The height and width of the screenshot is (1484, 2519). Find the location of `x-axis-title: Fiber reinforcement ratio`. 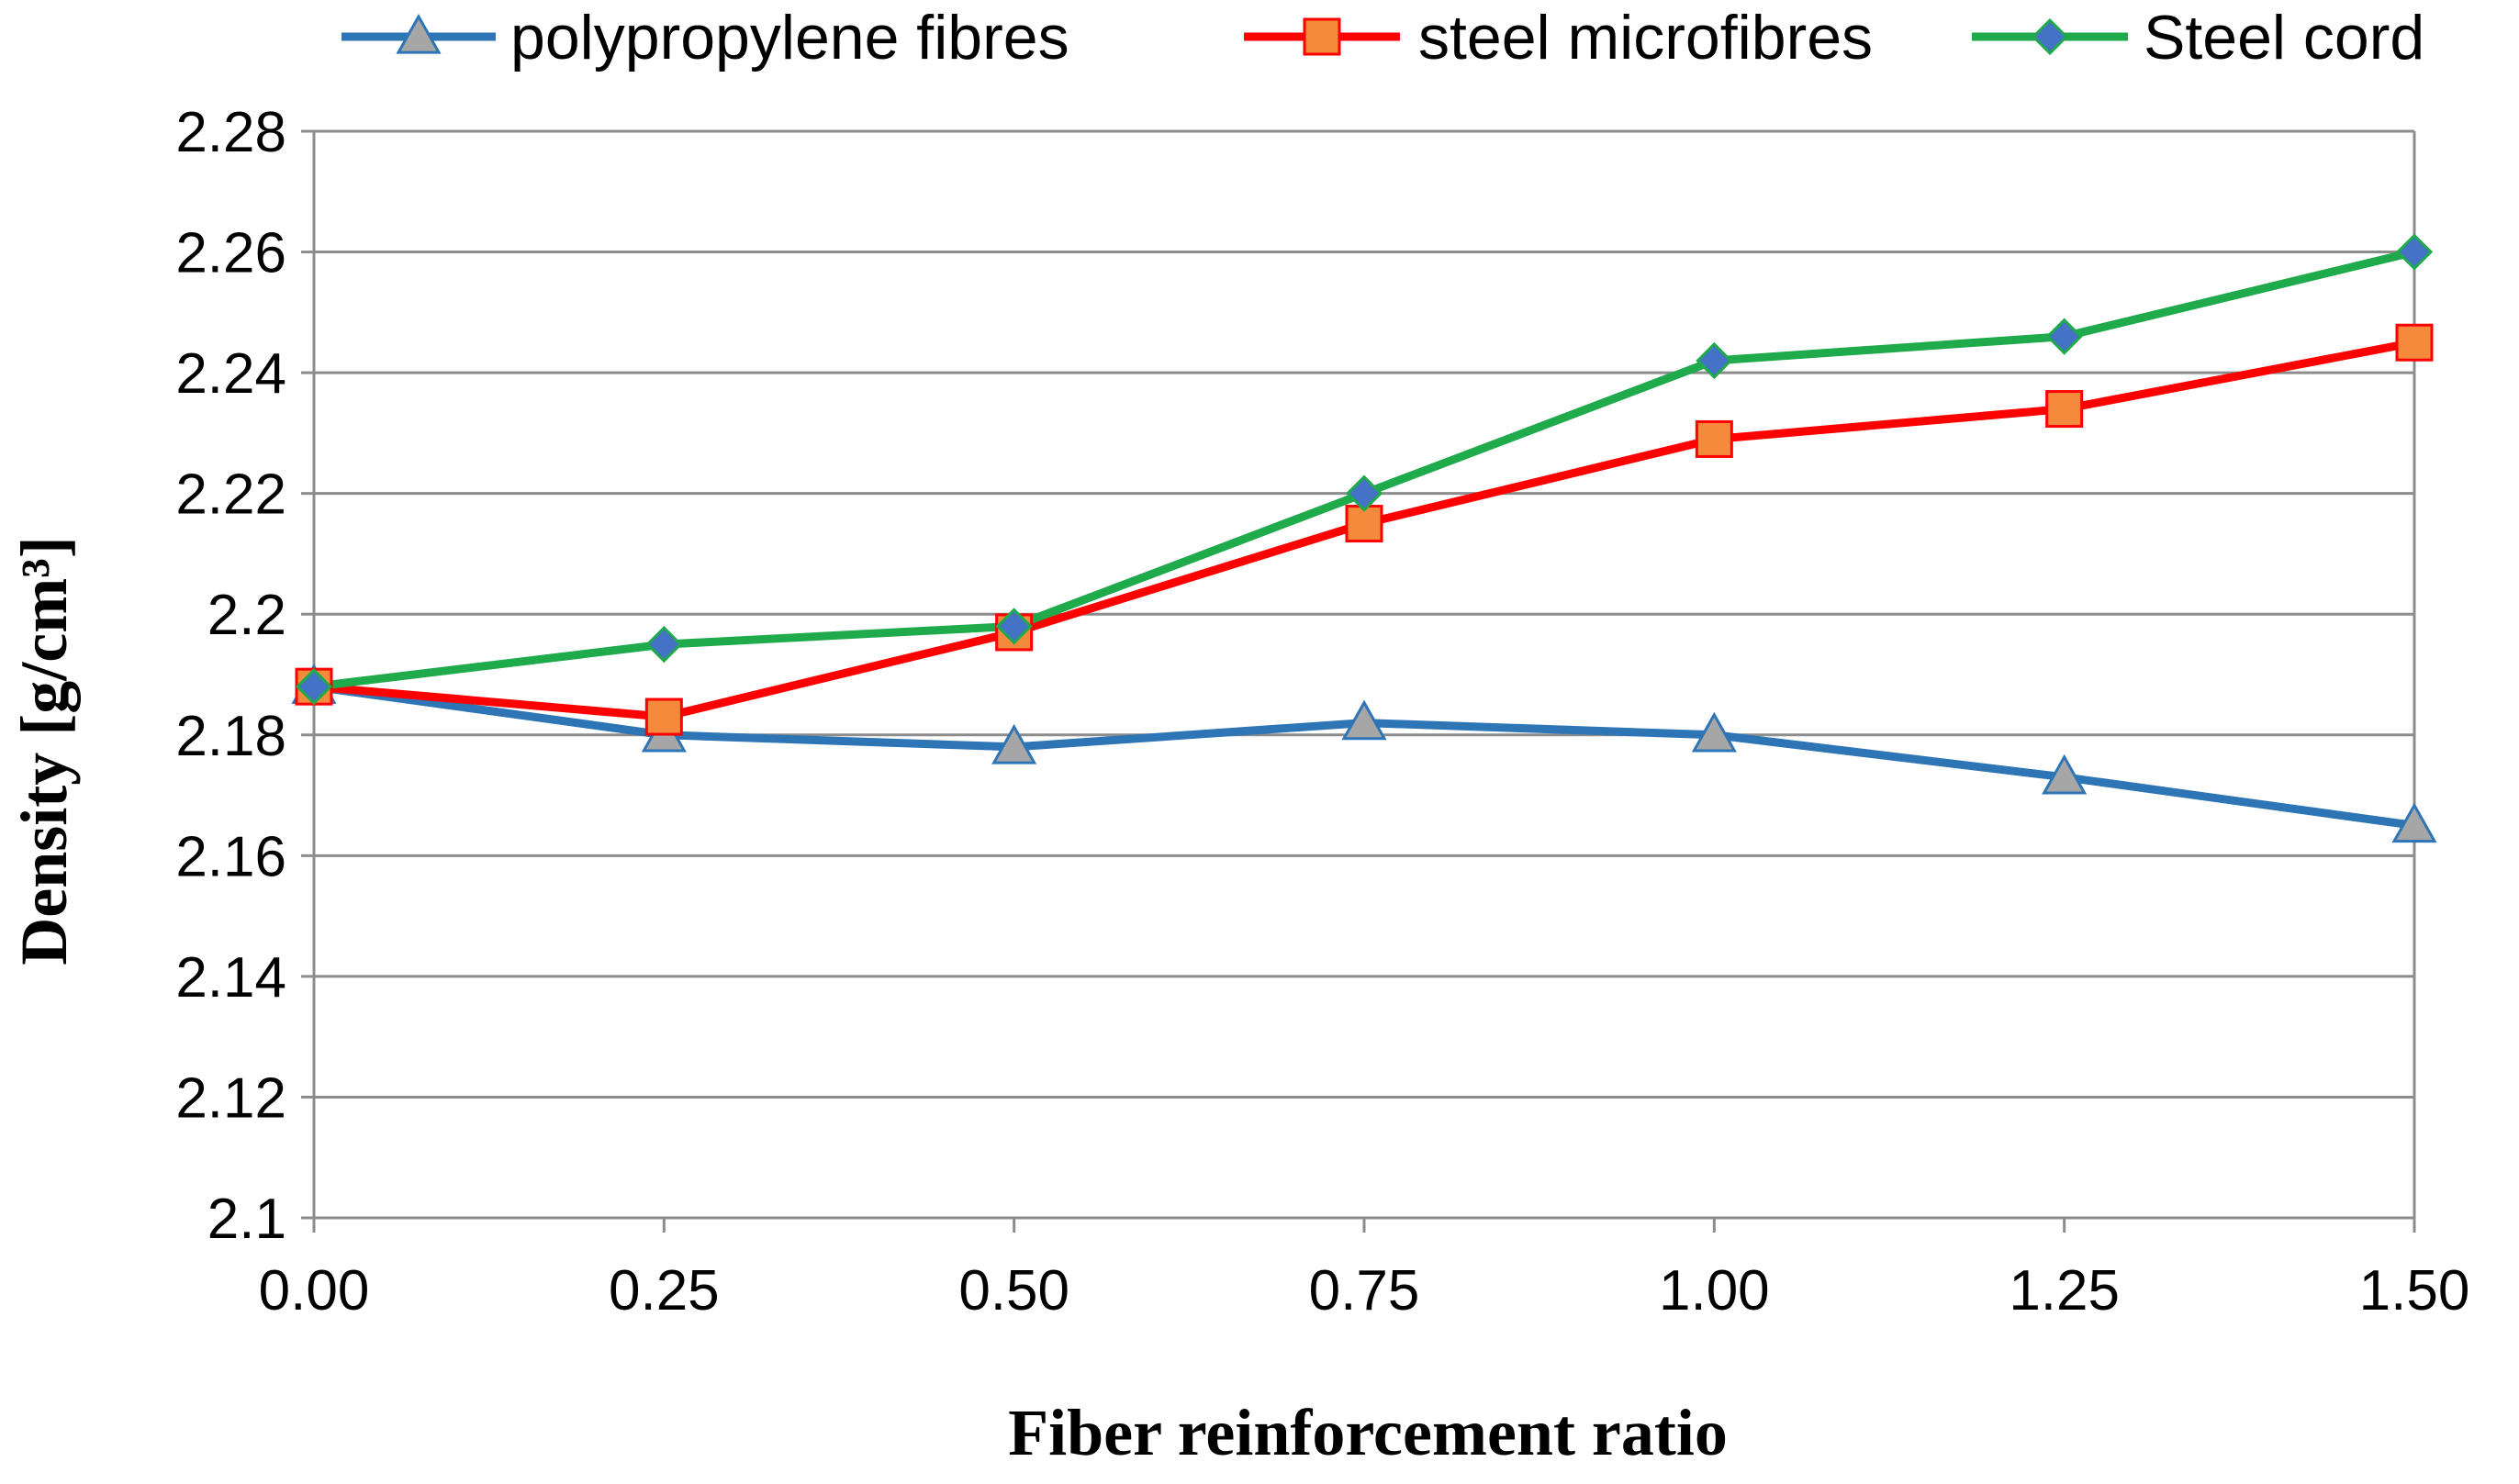

x-axis-title: Fiber reinforcement ratio is located at coordinates (1368, 1432).